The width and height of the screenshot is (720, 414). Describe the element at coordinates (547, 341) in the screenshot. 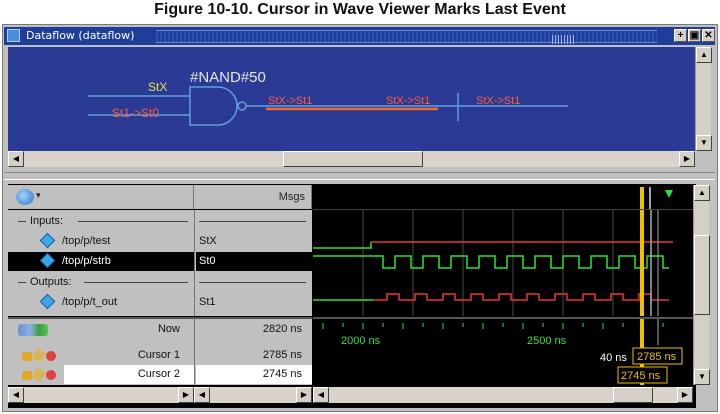

I see `timeline-tick-label-2500: 2500 ns` at that location.